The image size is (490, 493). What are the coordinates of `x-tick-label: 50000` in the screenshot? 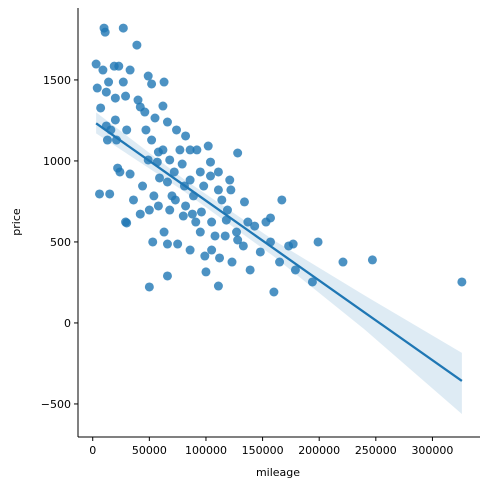 It's located at (149, 450).